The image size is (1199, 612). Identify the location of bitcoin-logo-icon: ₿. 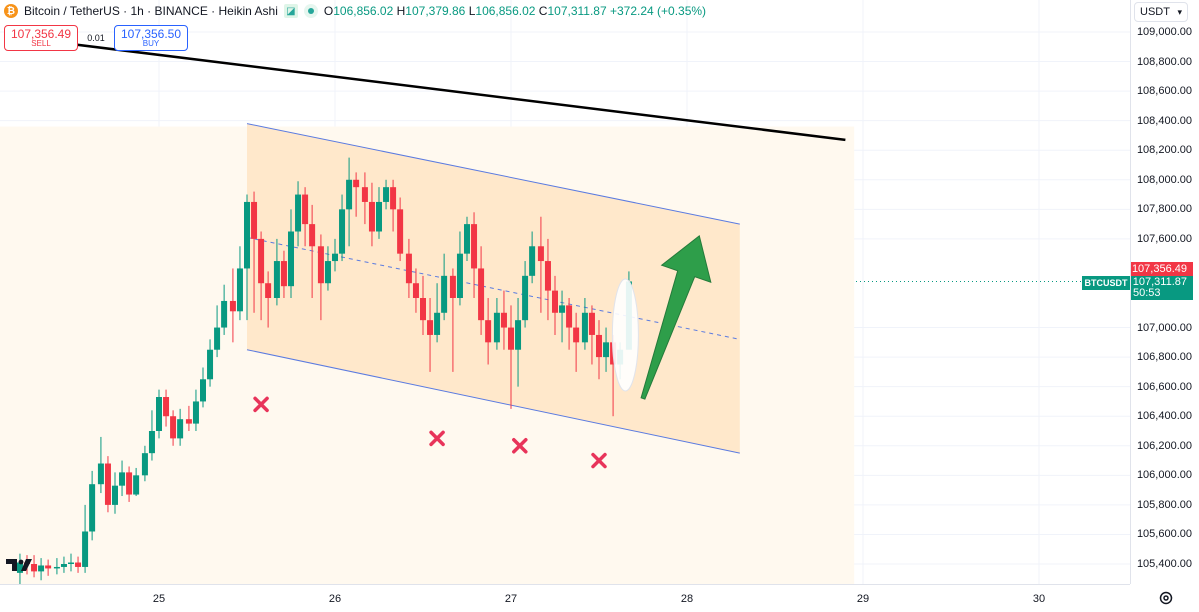
(11, 11).